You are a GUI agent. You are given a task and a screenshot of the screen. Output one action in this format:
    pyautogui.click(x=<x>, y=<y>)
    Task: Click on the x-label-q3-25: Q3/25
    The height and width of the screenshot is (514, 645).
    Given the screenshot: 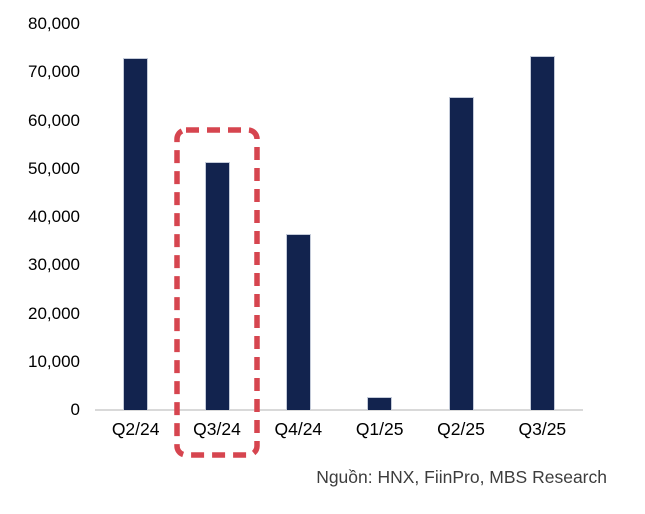 What is the action you would take?
    pyautogui.click(x=542, y=429)
    